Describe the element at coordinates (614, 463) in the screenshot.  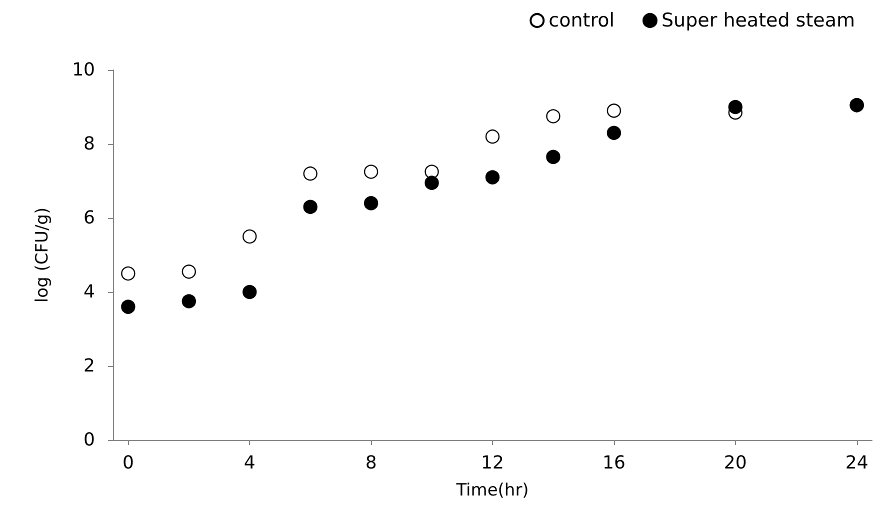
I see `x-tick-label: 16` at that location.